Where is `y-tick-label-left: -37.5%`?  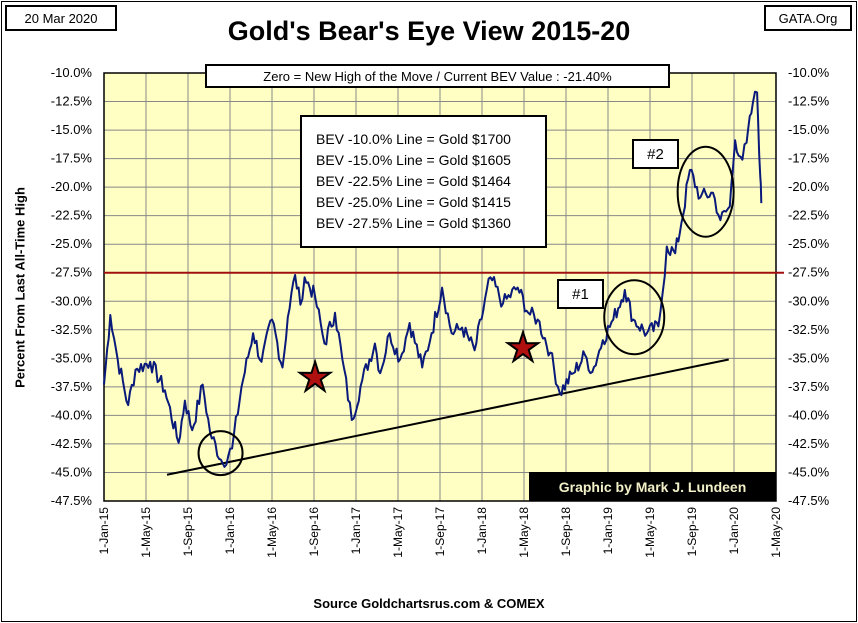 y-tick-label-left: -37.5% is located at coordinates (72, 386).